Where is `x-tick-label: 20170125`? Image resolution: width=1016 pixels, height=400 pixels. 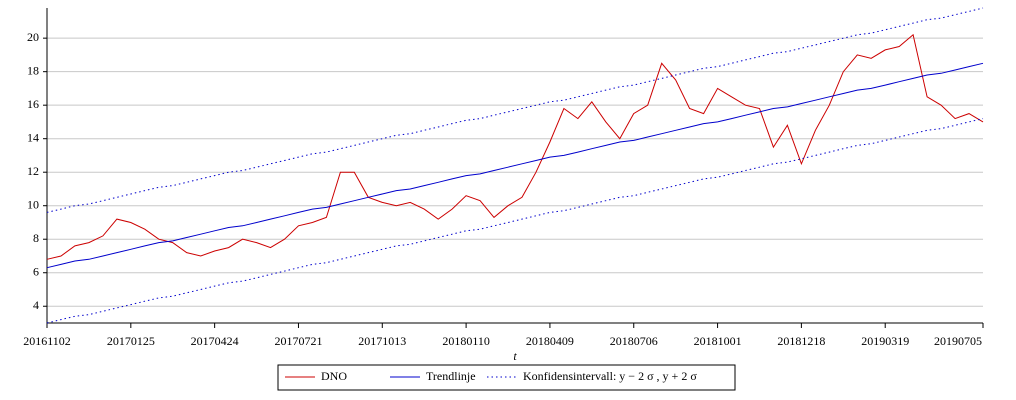
x-tick-label: 20170125 is located at coordinates (131, 341).